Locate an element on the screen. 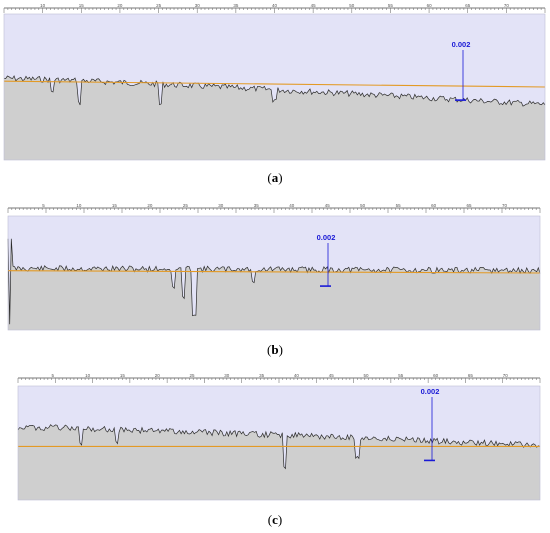  caption-c: (c) is located at coordinates (275, 519).